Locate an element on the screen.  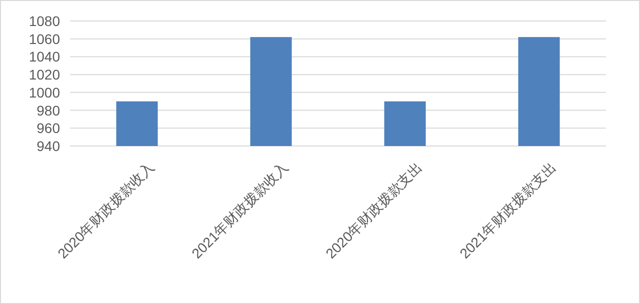
y-tick-label: 1040 is located at coordinates (44, 56).